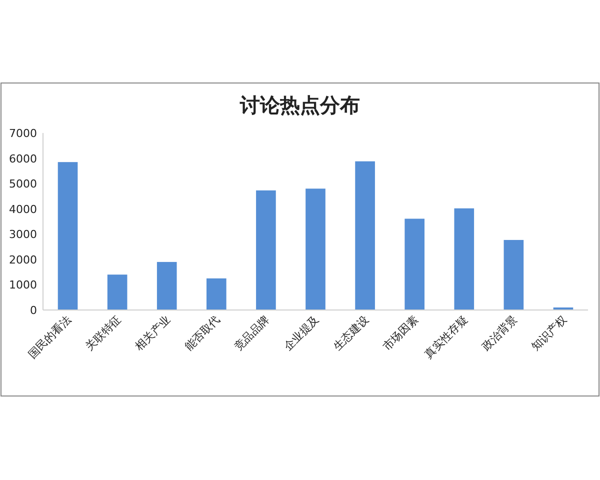 The width and height of the screenshot is (600, 480). Describe the element at coordinates (301, 333) in the screenshot. I see `x-tick-label: 企业提及` at that location.